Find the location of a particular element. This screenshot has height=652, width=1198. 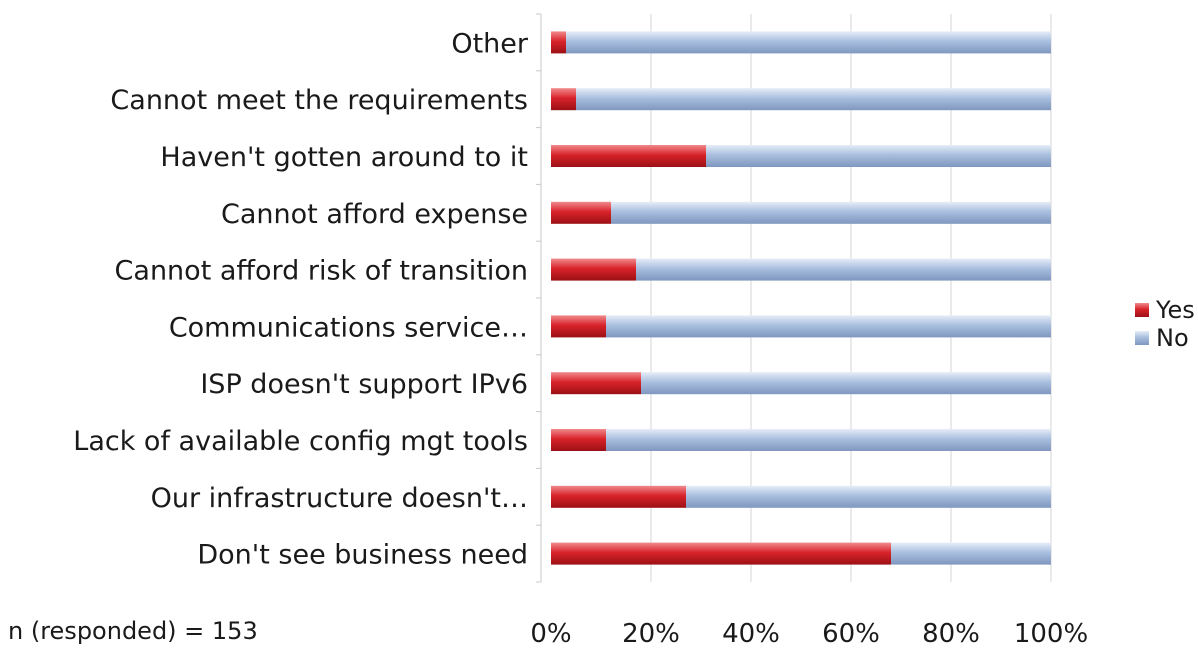

category-axis is located at coordinates (539, 298).